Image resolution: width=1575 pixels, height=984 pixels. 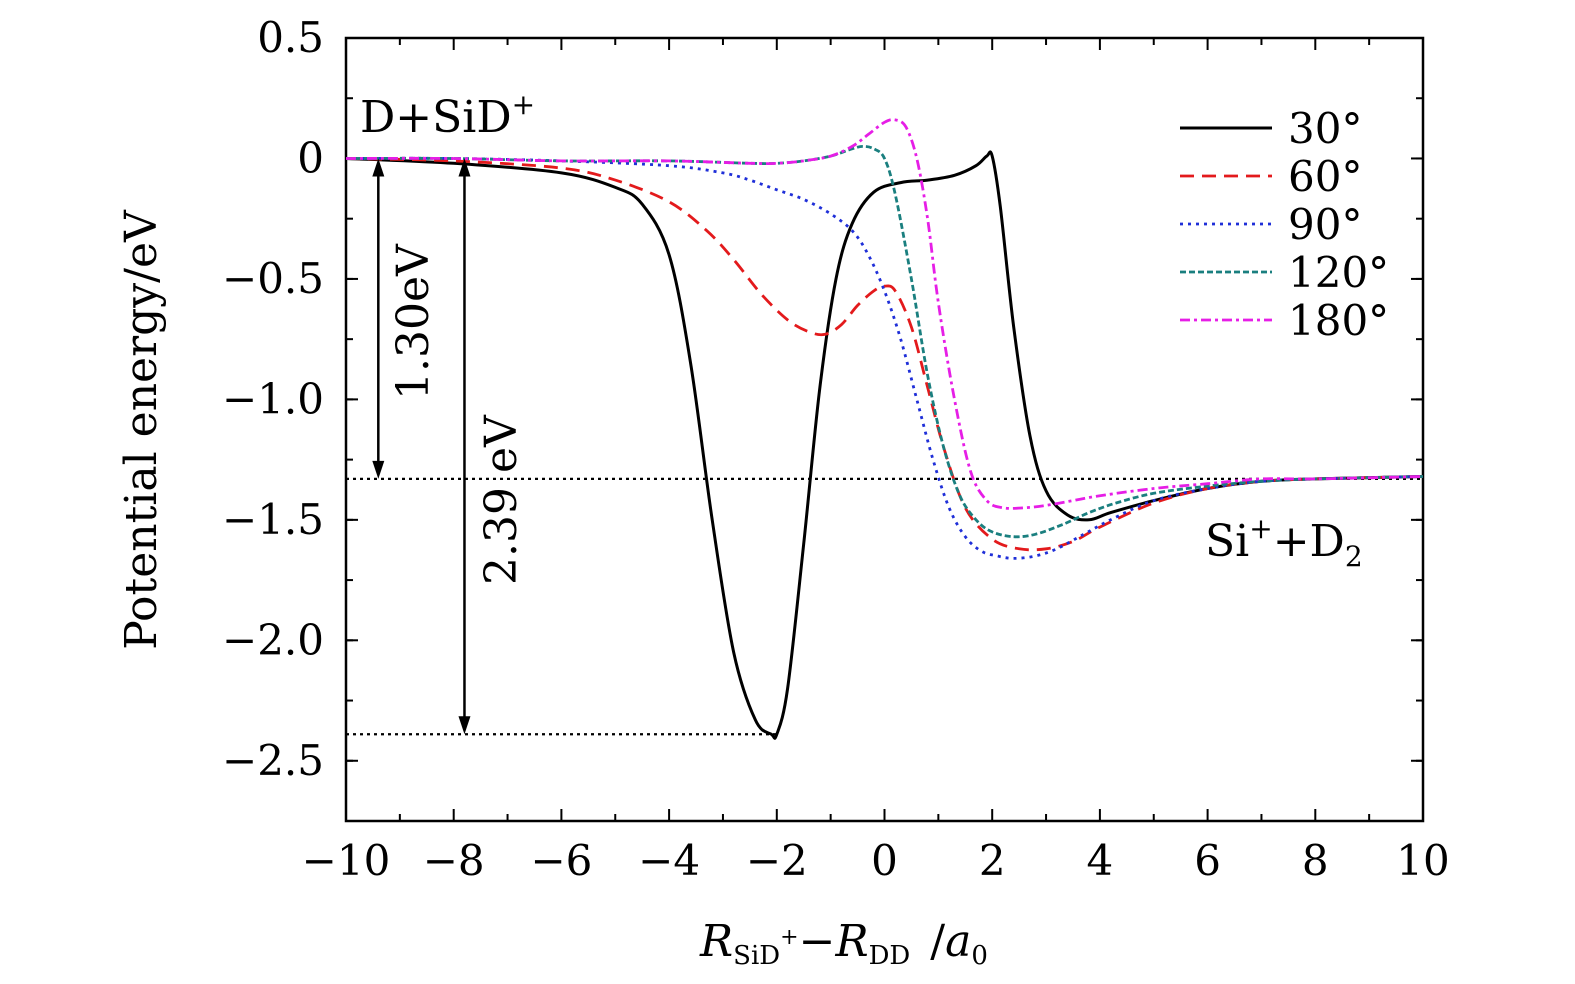 What do you see at coordinates (273, 278) in the screenshot?
I see `y-tick-label: −0.5` at bounding box center [273, 278].